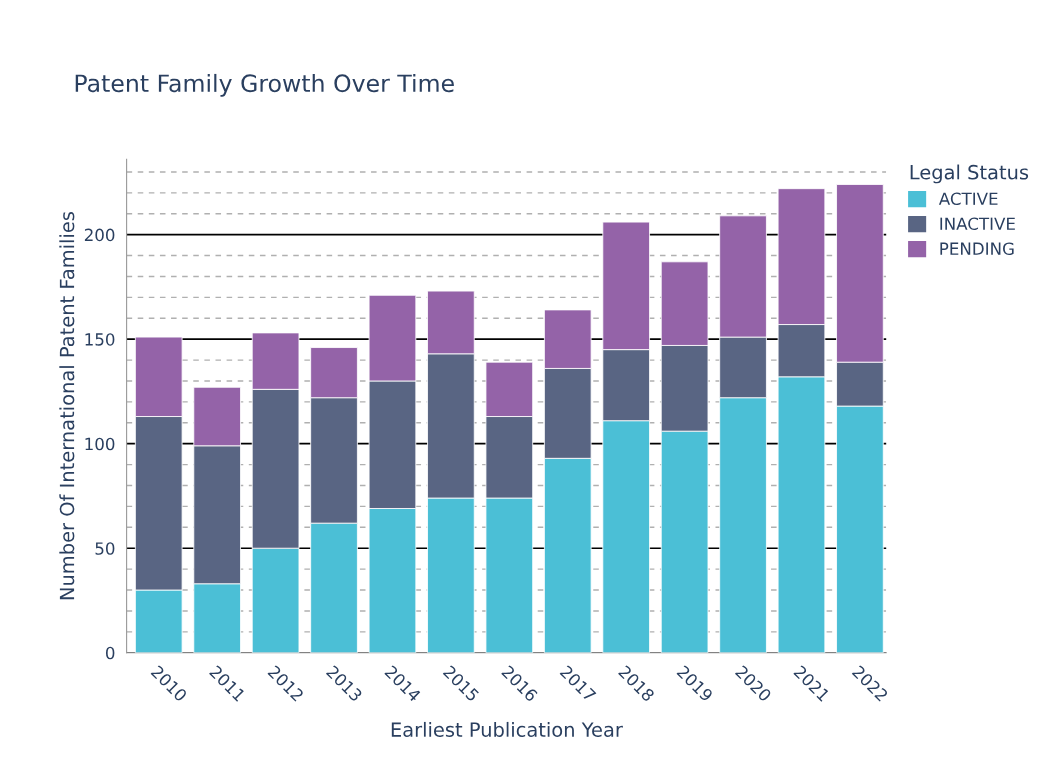  What do you see at coordinates (968, 199) in the screenshot?
I see `legend-label: ACTIVE` at bounding box center [968, 199].